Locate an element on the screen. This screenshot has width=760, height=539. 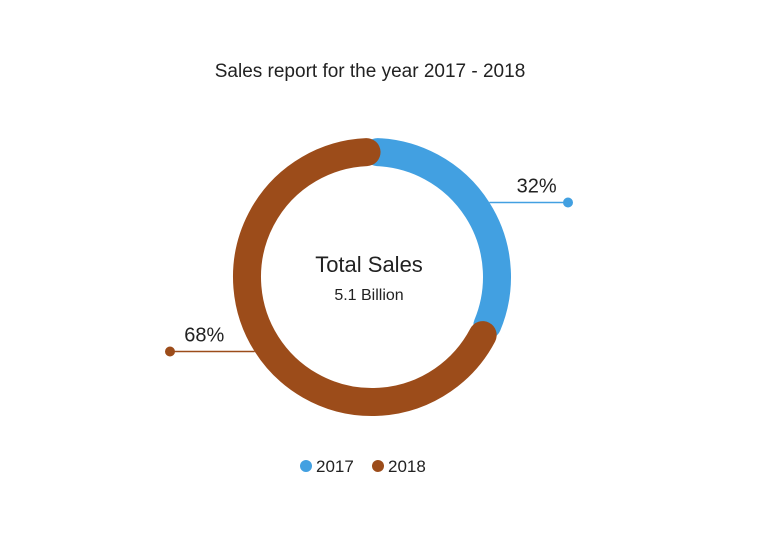
legend-item-2017: 2017 is located at coordinates (327, 466).